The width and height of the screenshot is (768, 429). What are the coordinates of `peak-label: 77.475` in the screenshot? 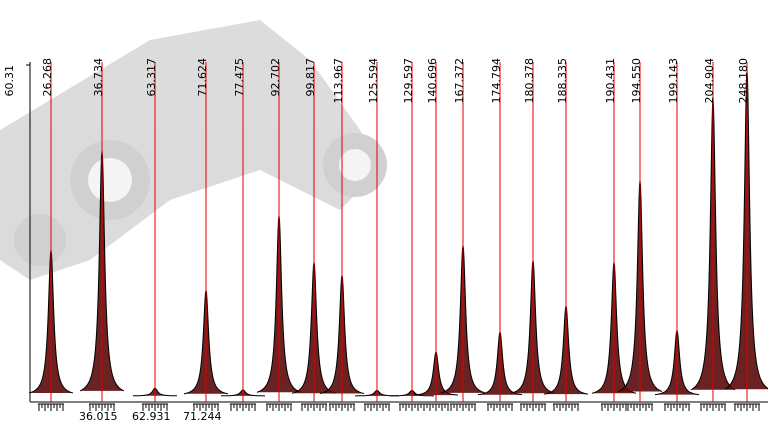 It's located at (239, 77).